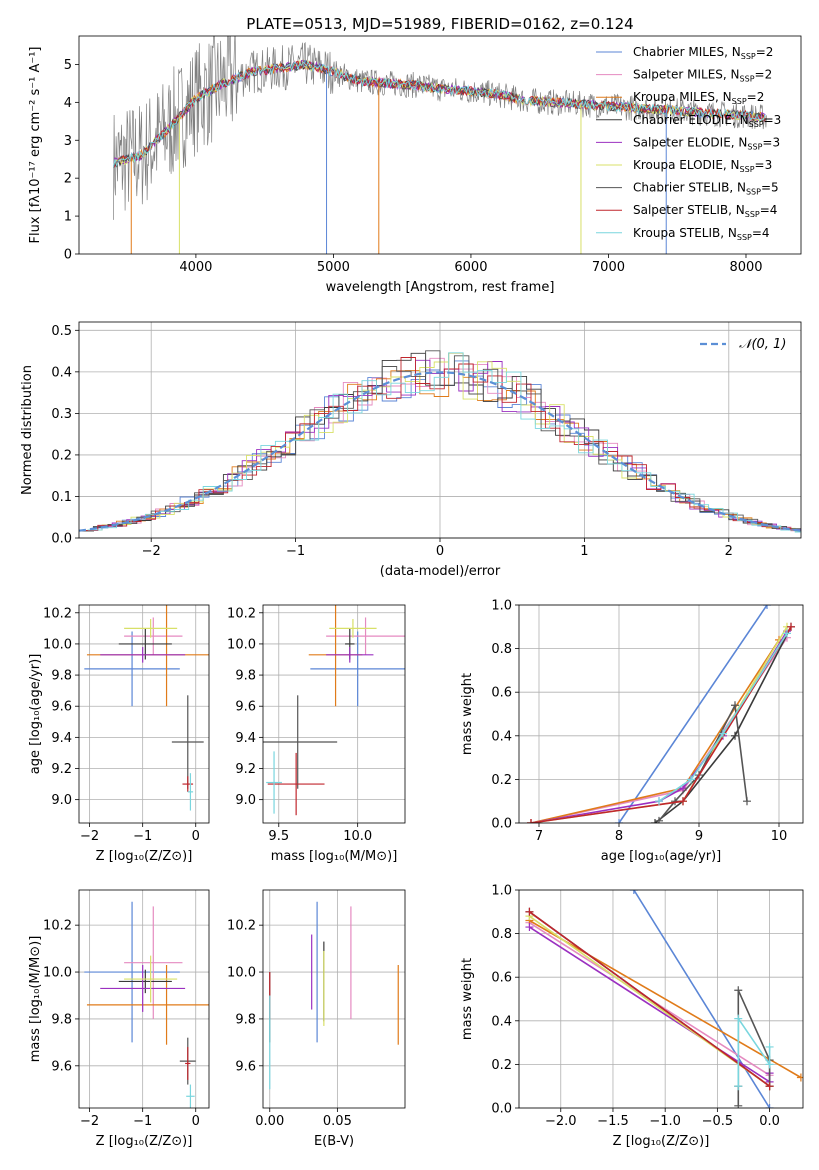 The image size is (819, 1170). I want to click on legend-label: Chabrier MILES, NSSP=2, so click(703, 53).